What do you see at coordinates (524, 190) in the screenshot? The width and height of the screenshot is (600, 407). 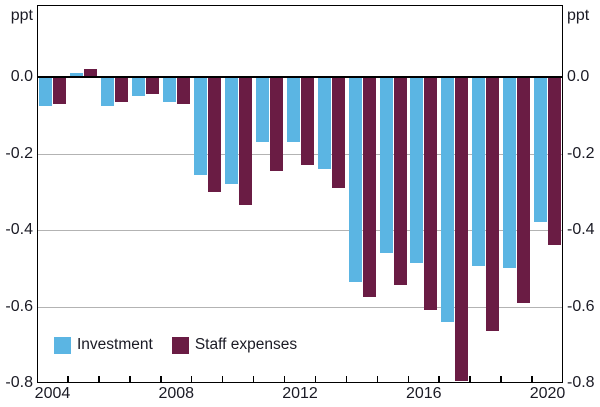 I see `bar-staff-expenses-2019` at bounding box center [524, 190].